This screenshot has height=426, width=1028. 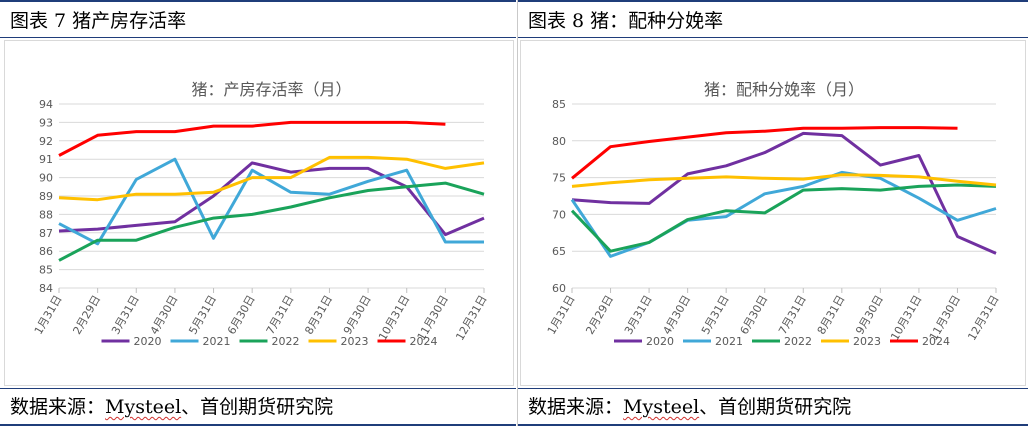 I want to click on right-panel-header: 图表 8 猪：配种分娩率, so click(x=773, y=19).